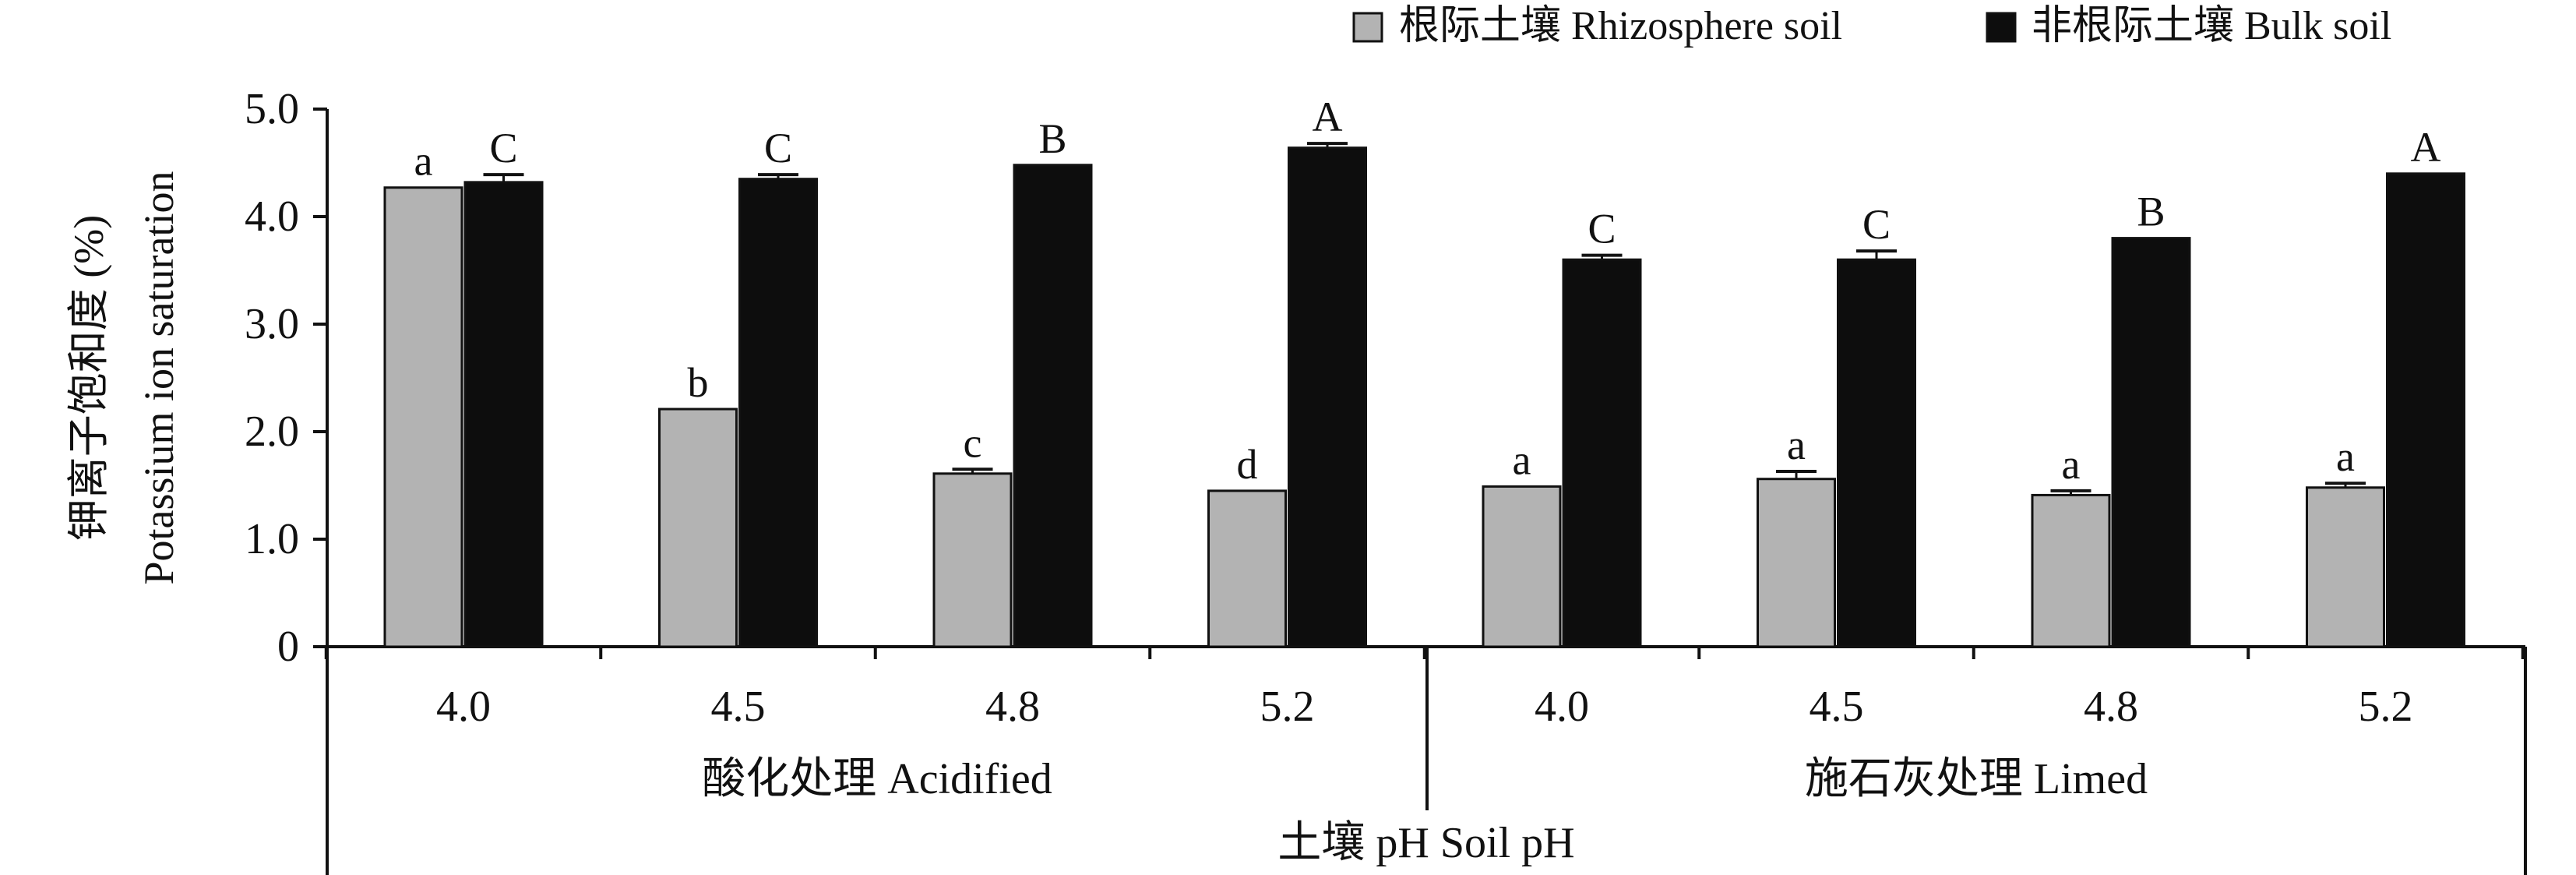 The width and height of the screenshot is (2576, 875). Describe the element at coordinates (272, 216) in the screenshot. I see `y-tick-label: 4.0` at that location.